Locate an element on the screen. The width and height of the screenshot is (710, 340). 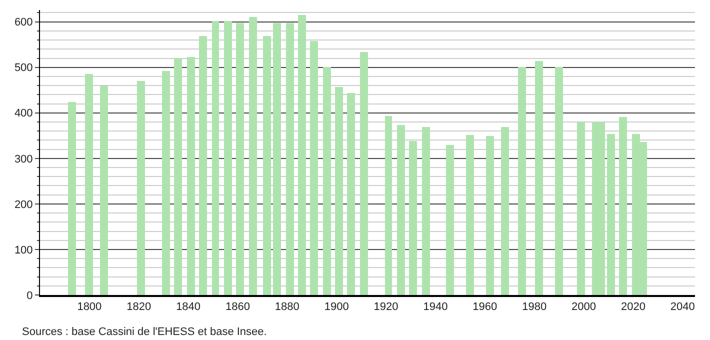
y-tick-label: 500 is located at coordinates (23, 68).